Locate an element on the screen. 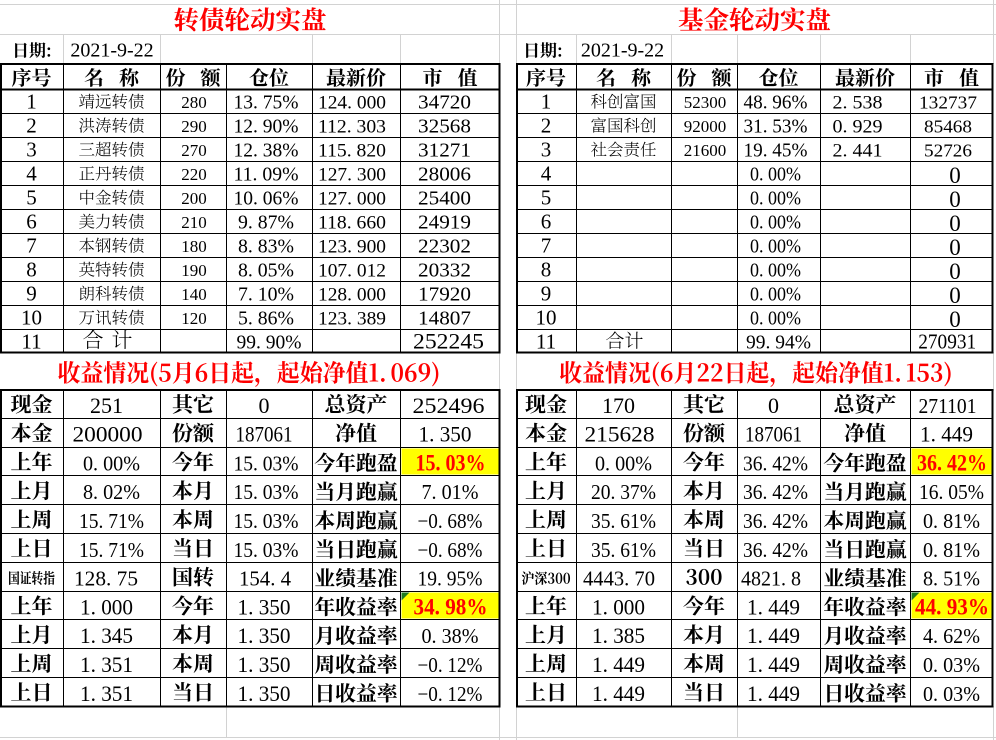 The image size is (996, 740). svg-text: 251 is located at coordinates (106, 405).